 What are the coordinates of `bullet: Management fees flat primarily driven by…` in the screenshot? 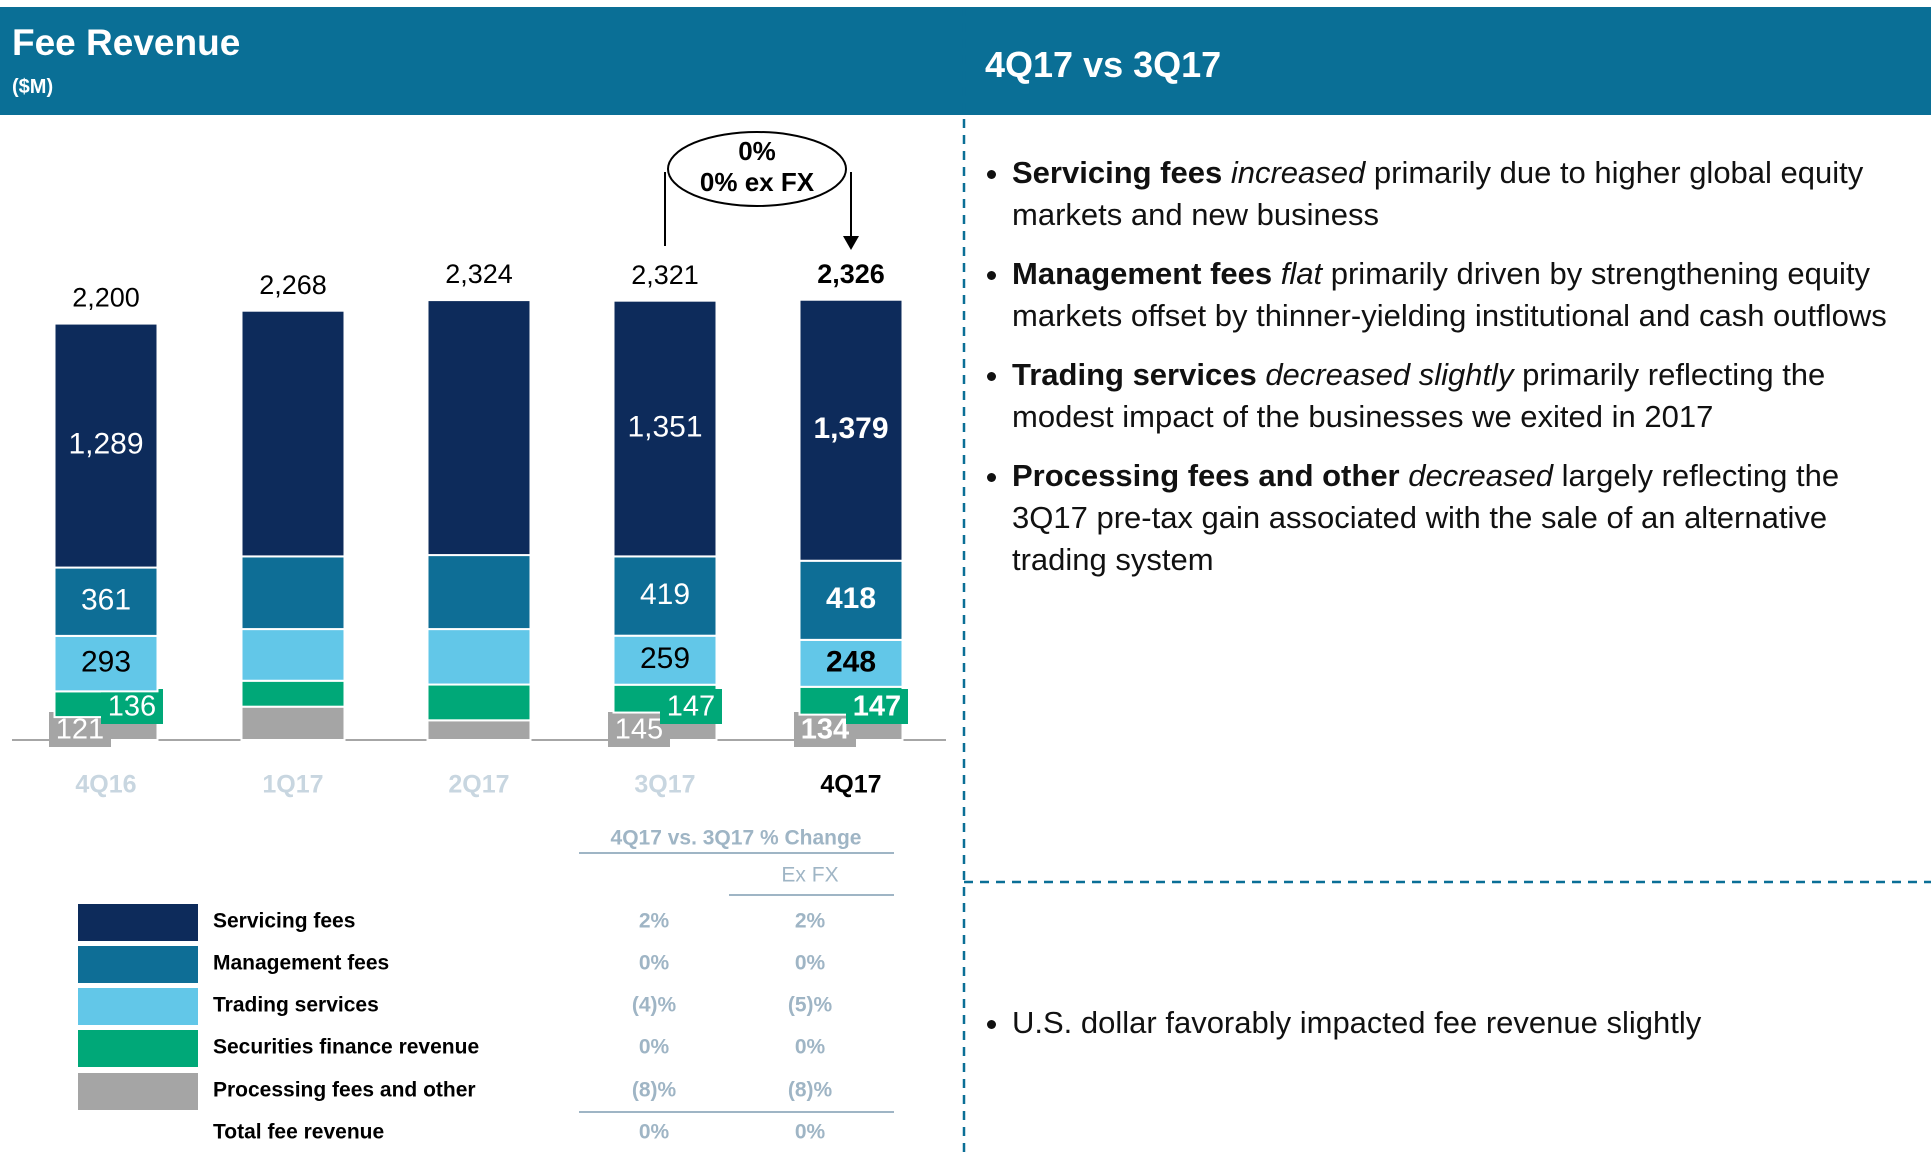 It's located at (1467, 295).